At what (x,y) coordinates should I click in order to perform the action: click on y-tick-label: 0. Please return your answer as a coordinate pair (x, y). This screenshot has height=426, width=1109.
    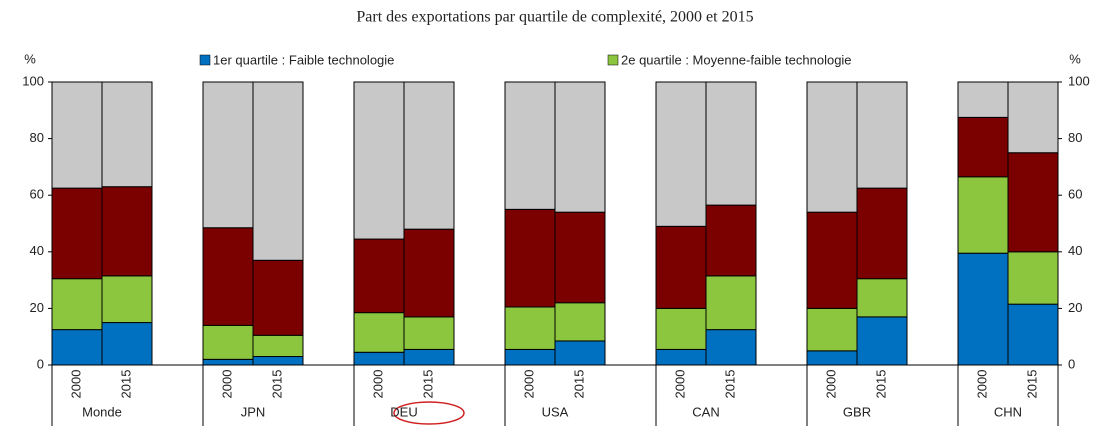
    Looking at the image, I should click on (40, 363).